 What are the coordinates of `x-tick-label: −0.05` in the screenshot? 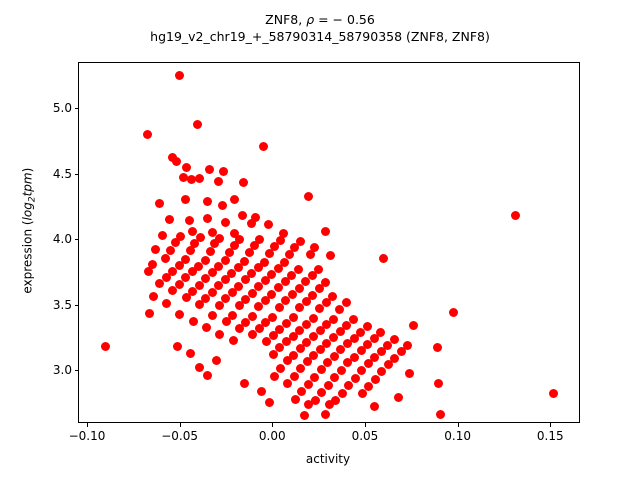 It's located at (180, 436).